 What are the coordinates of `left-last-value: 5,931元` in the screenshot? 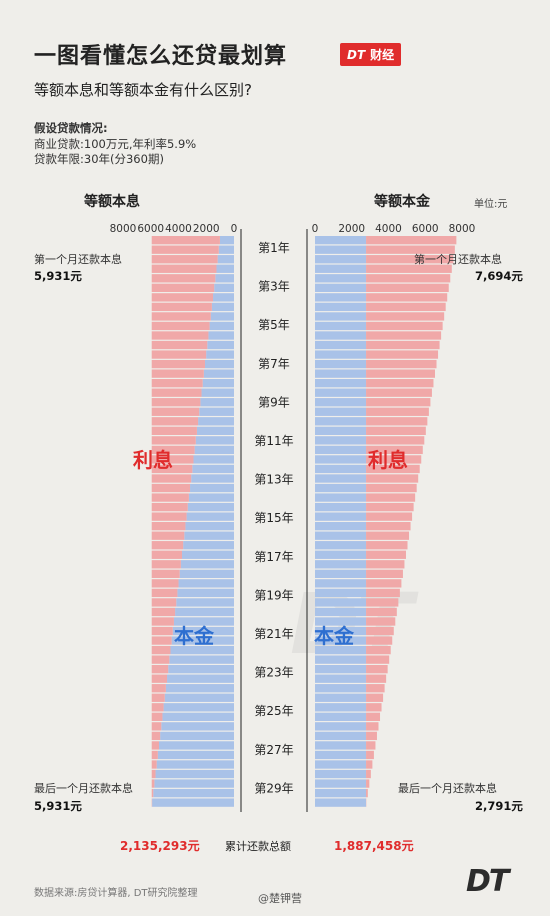 It's located at (58, 806).